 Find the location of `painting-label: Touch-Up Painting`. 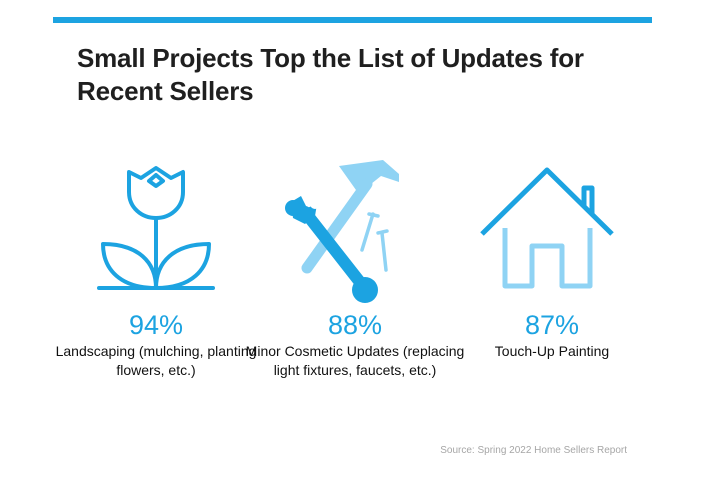

painting-label: Touch-Up Painting is located at coordinates (552, 351).